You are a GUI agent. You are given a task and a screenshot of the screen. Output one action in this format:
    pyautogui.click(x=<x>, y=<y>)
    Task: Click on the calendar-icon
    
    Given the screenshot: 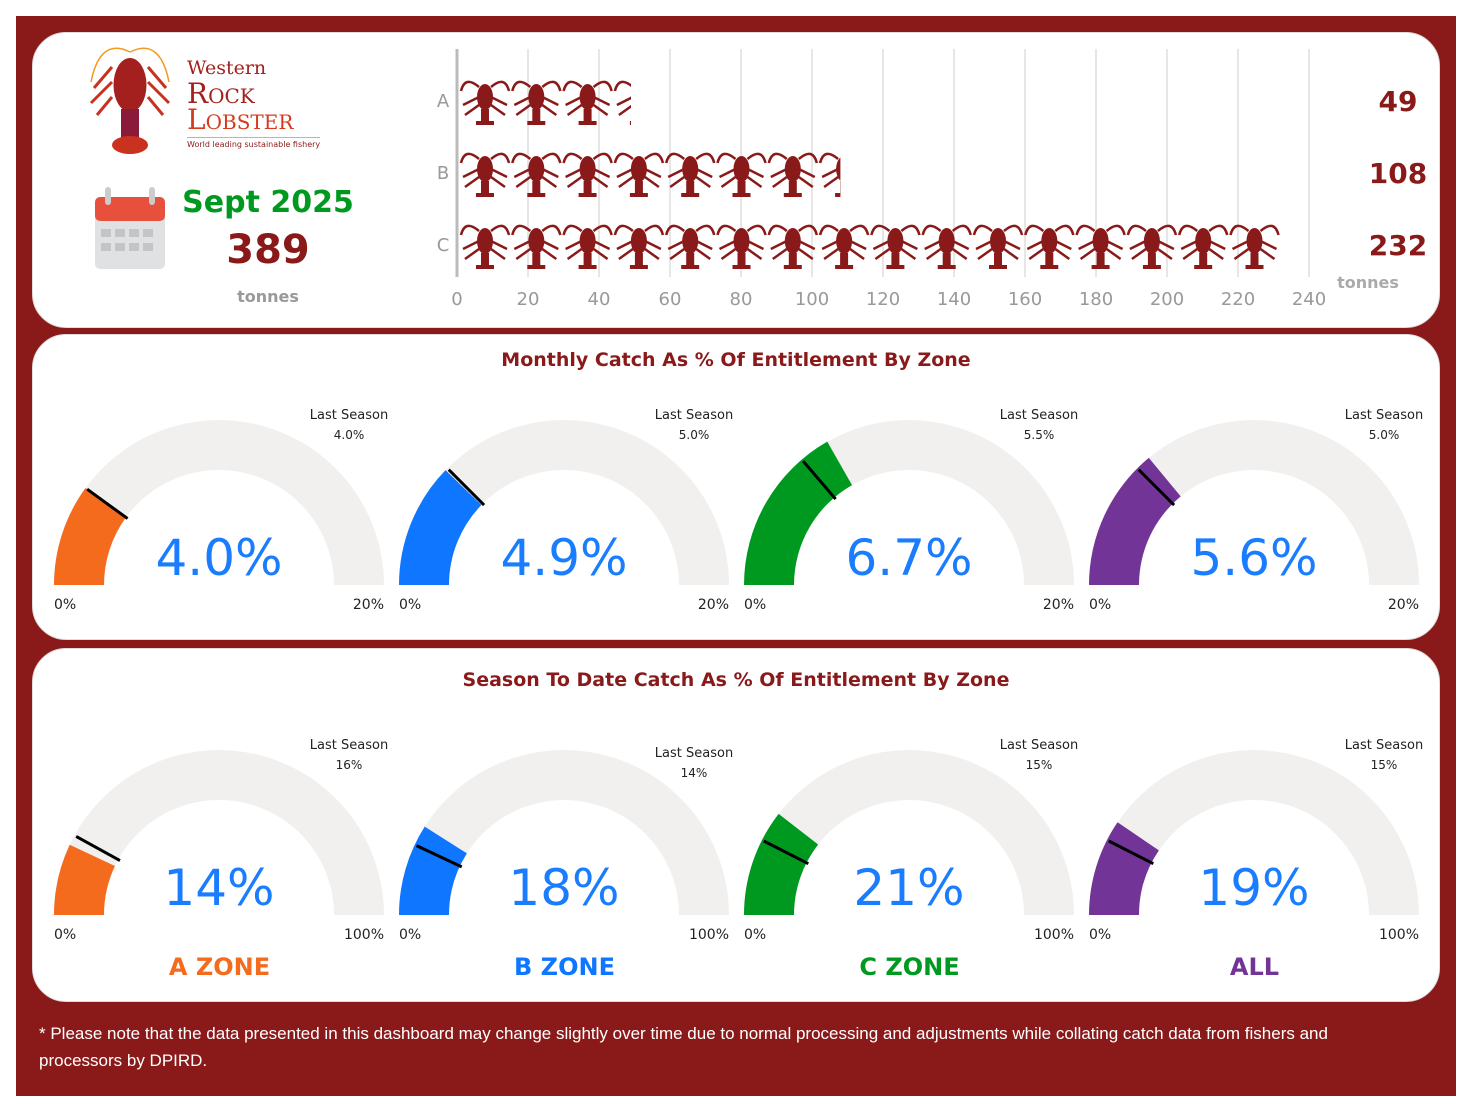 What is the action you would take?
    pyautogui.click(x=130, y=228)
    